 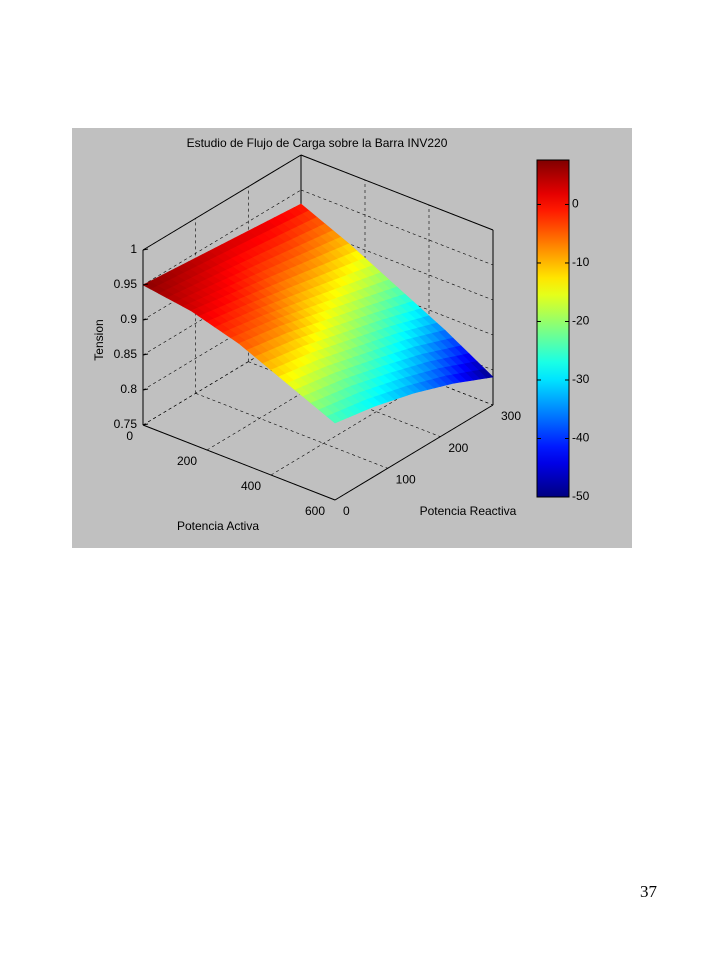 I want to click on z-axis-label: Tension, so click(x=99, y=339).